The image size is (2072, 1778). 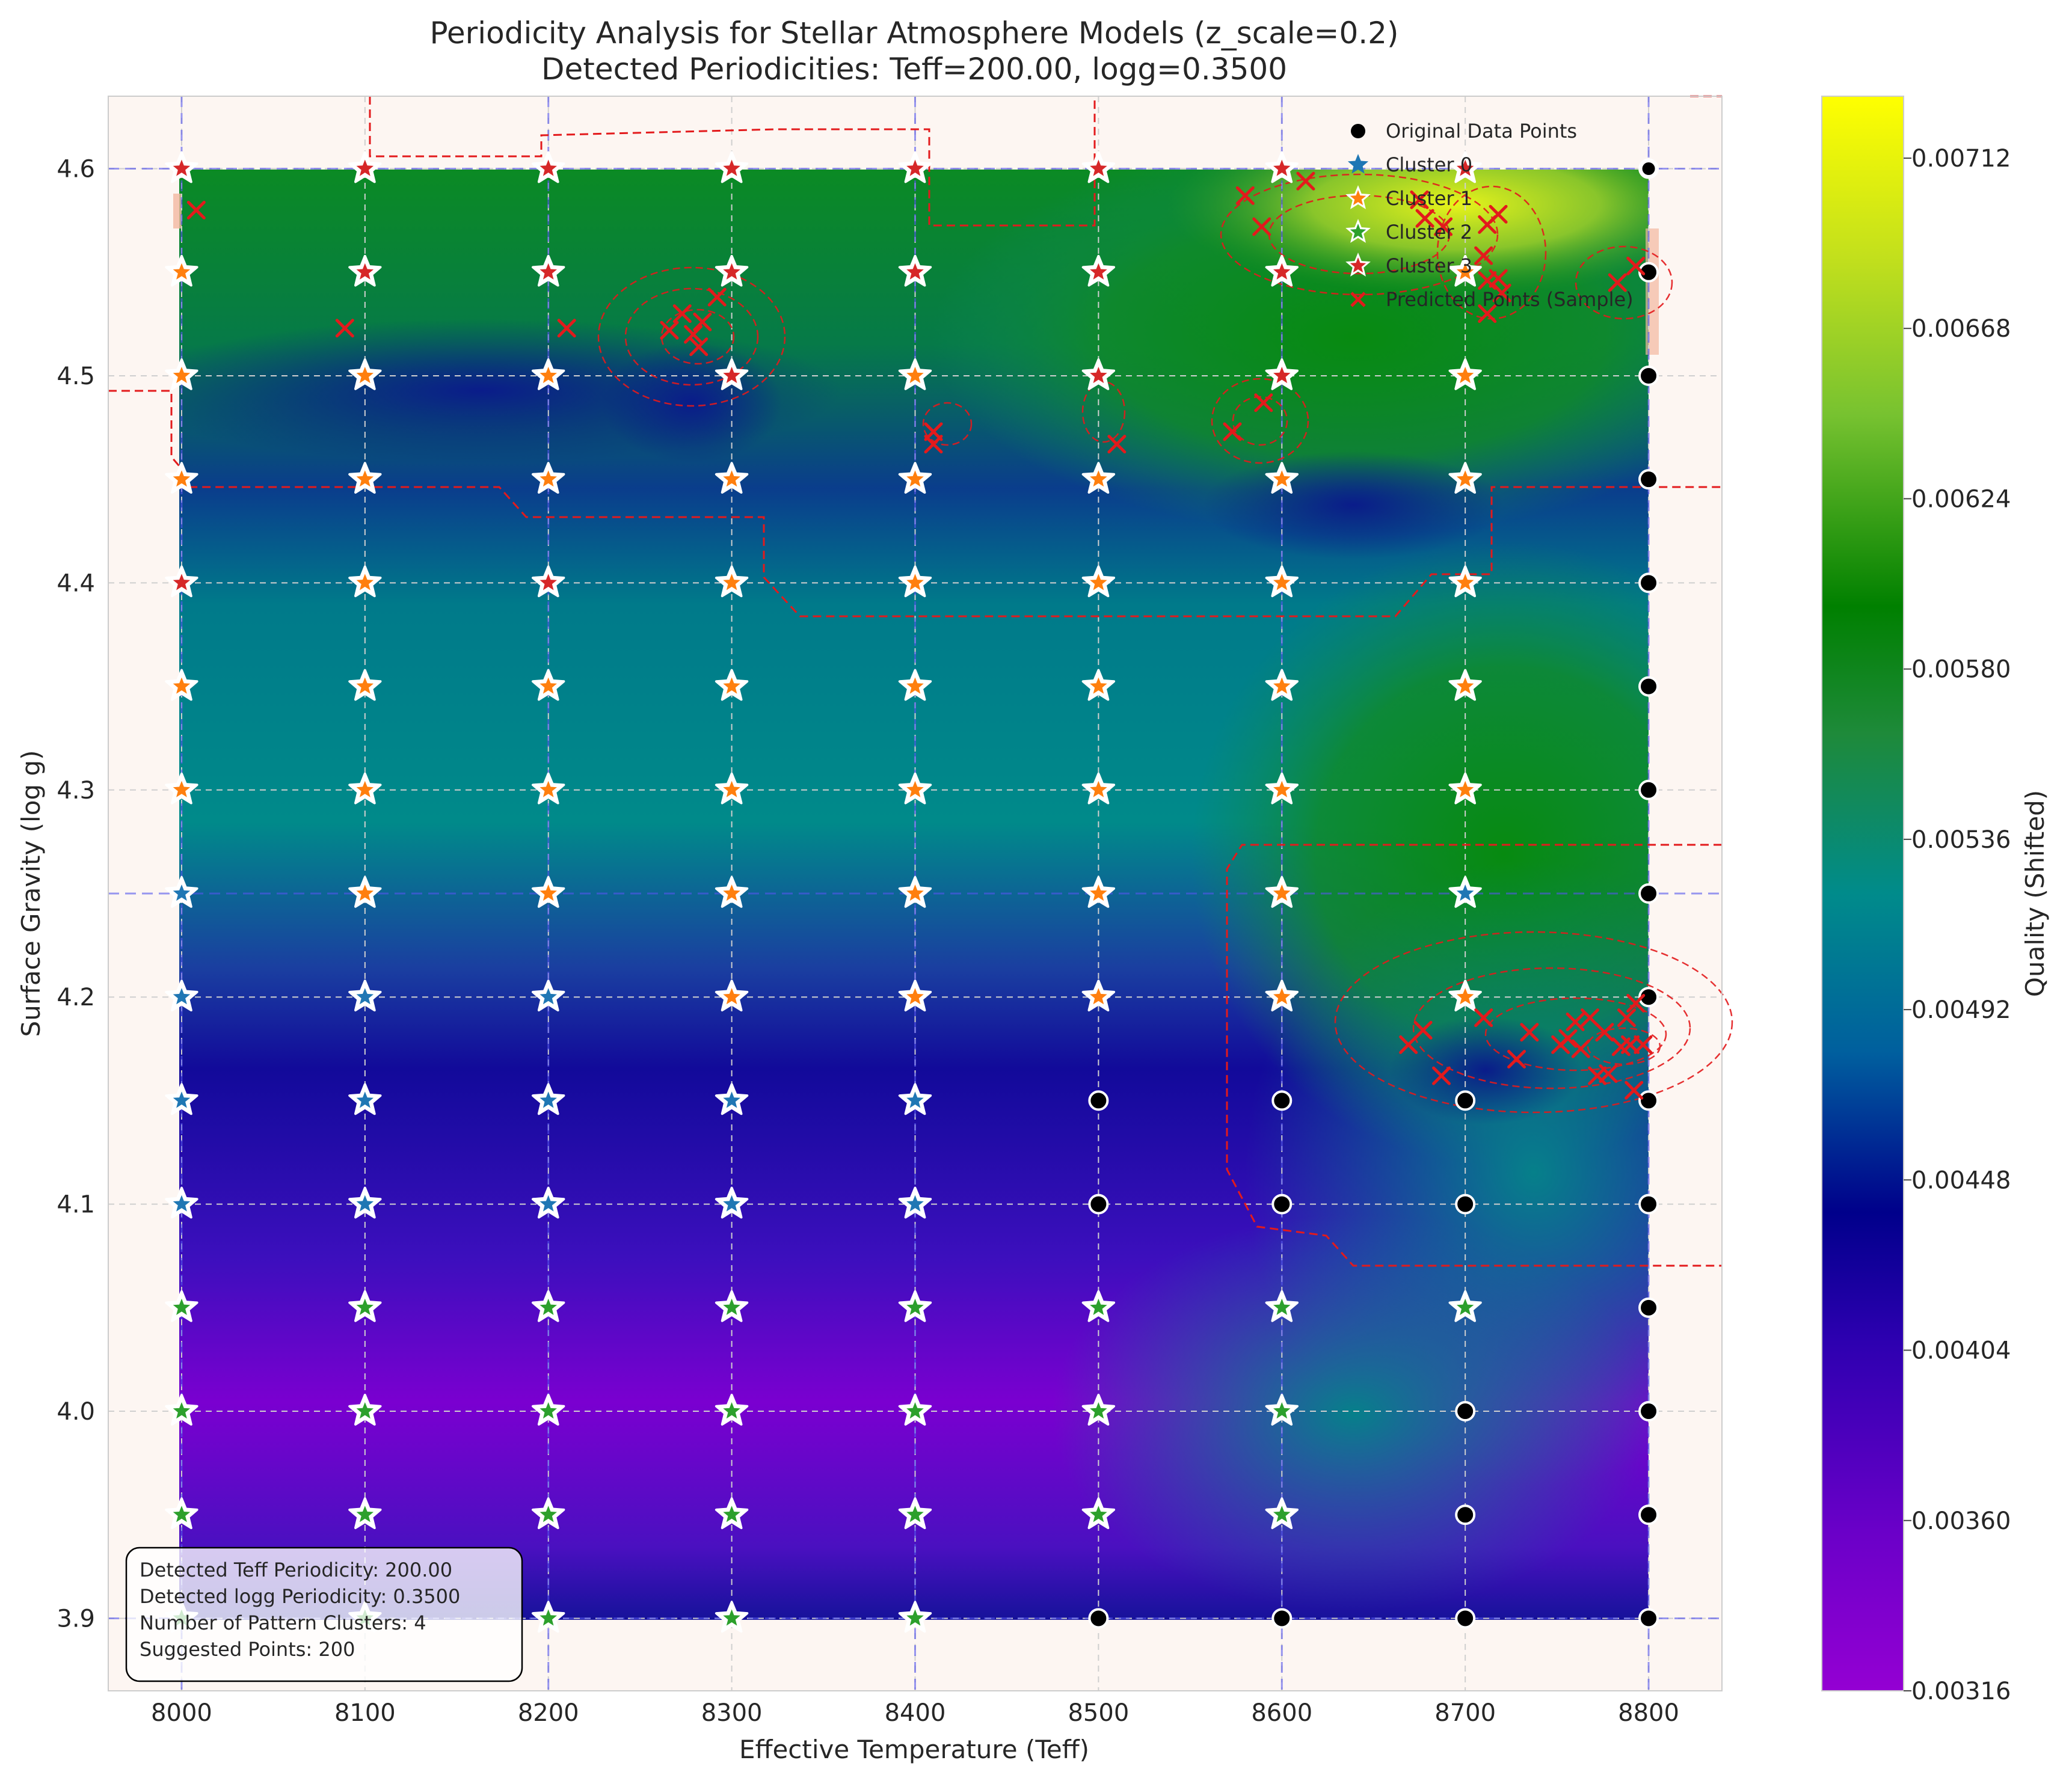 What do you see at coordinates (1961, 159) in the screenshot?
I see `colorbar-tick-label: 0.00712` at bounding box center [1961, 159].